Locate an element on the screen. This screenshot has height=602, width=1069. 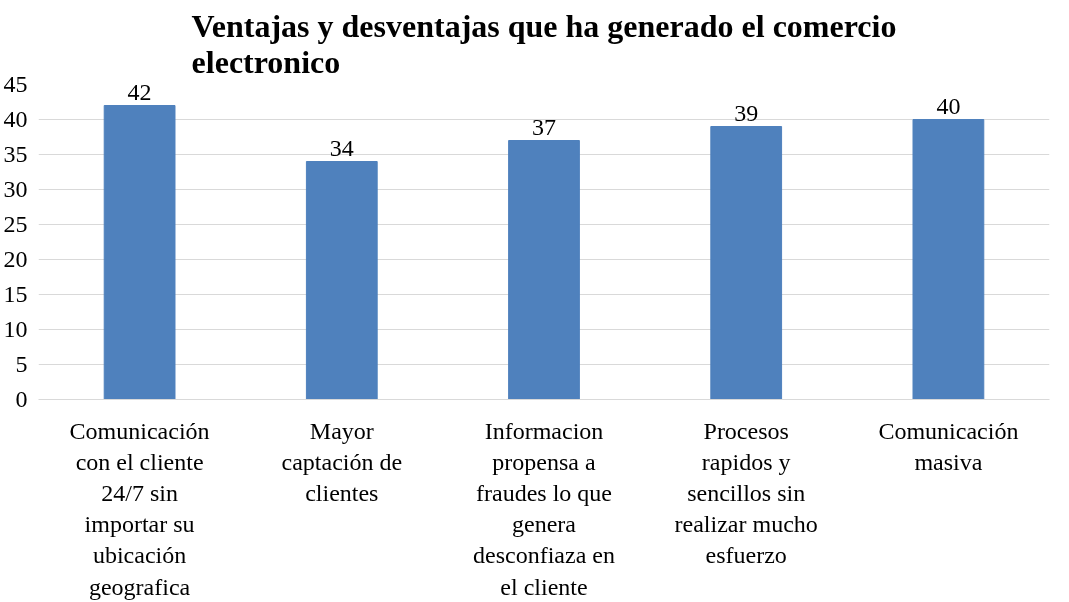
y-tick-label: 40 is located at coordinates (15, 119).